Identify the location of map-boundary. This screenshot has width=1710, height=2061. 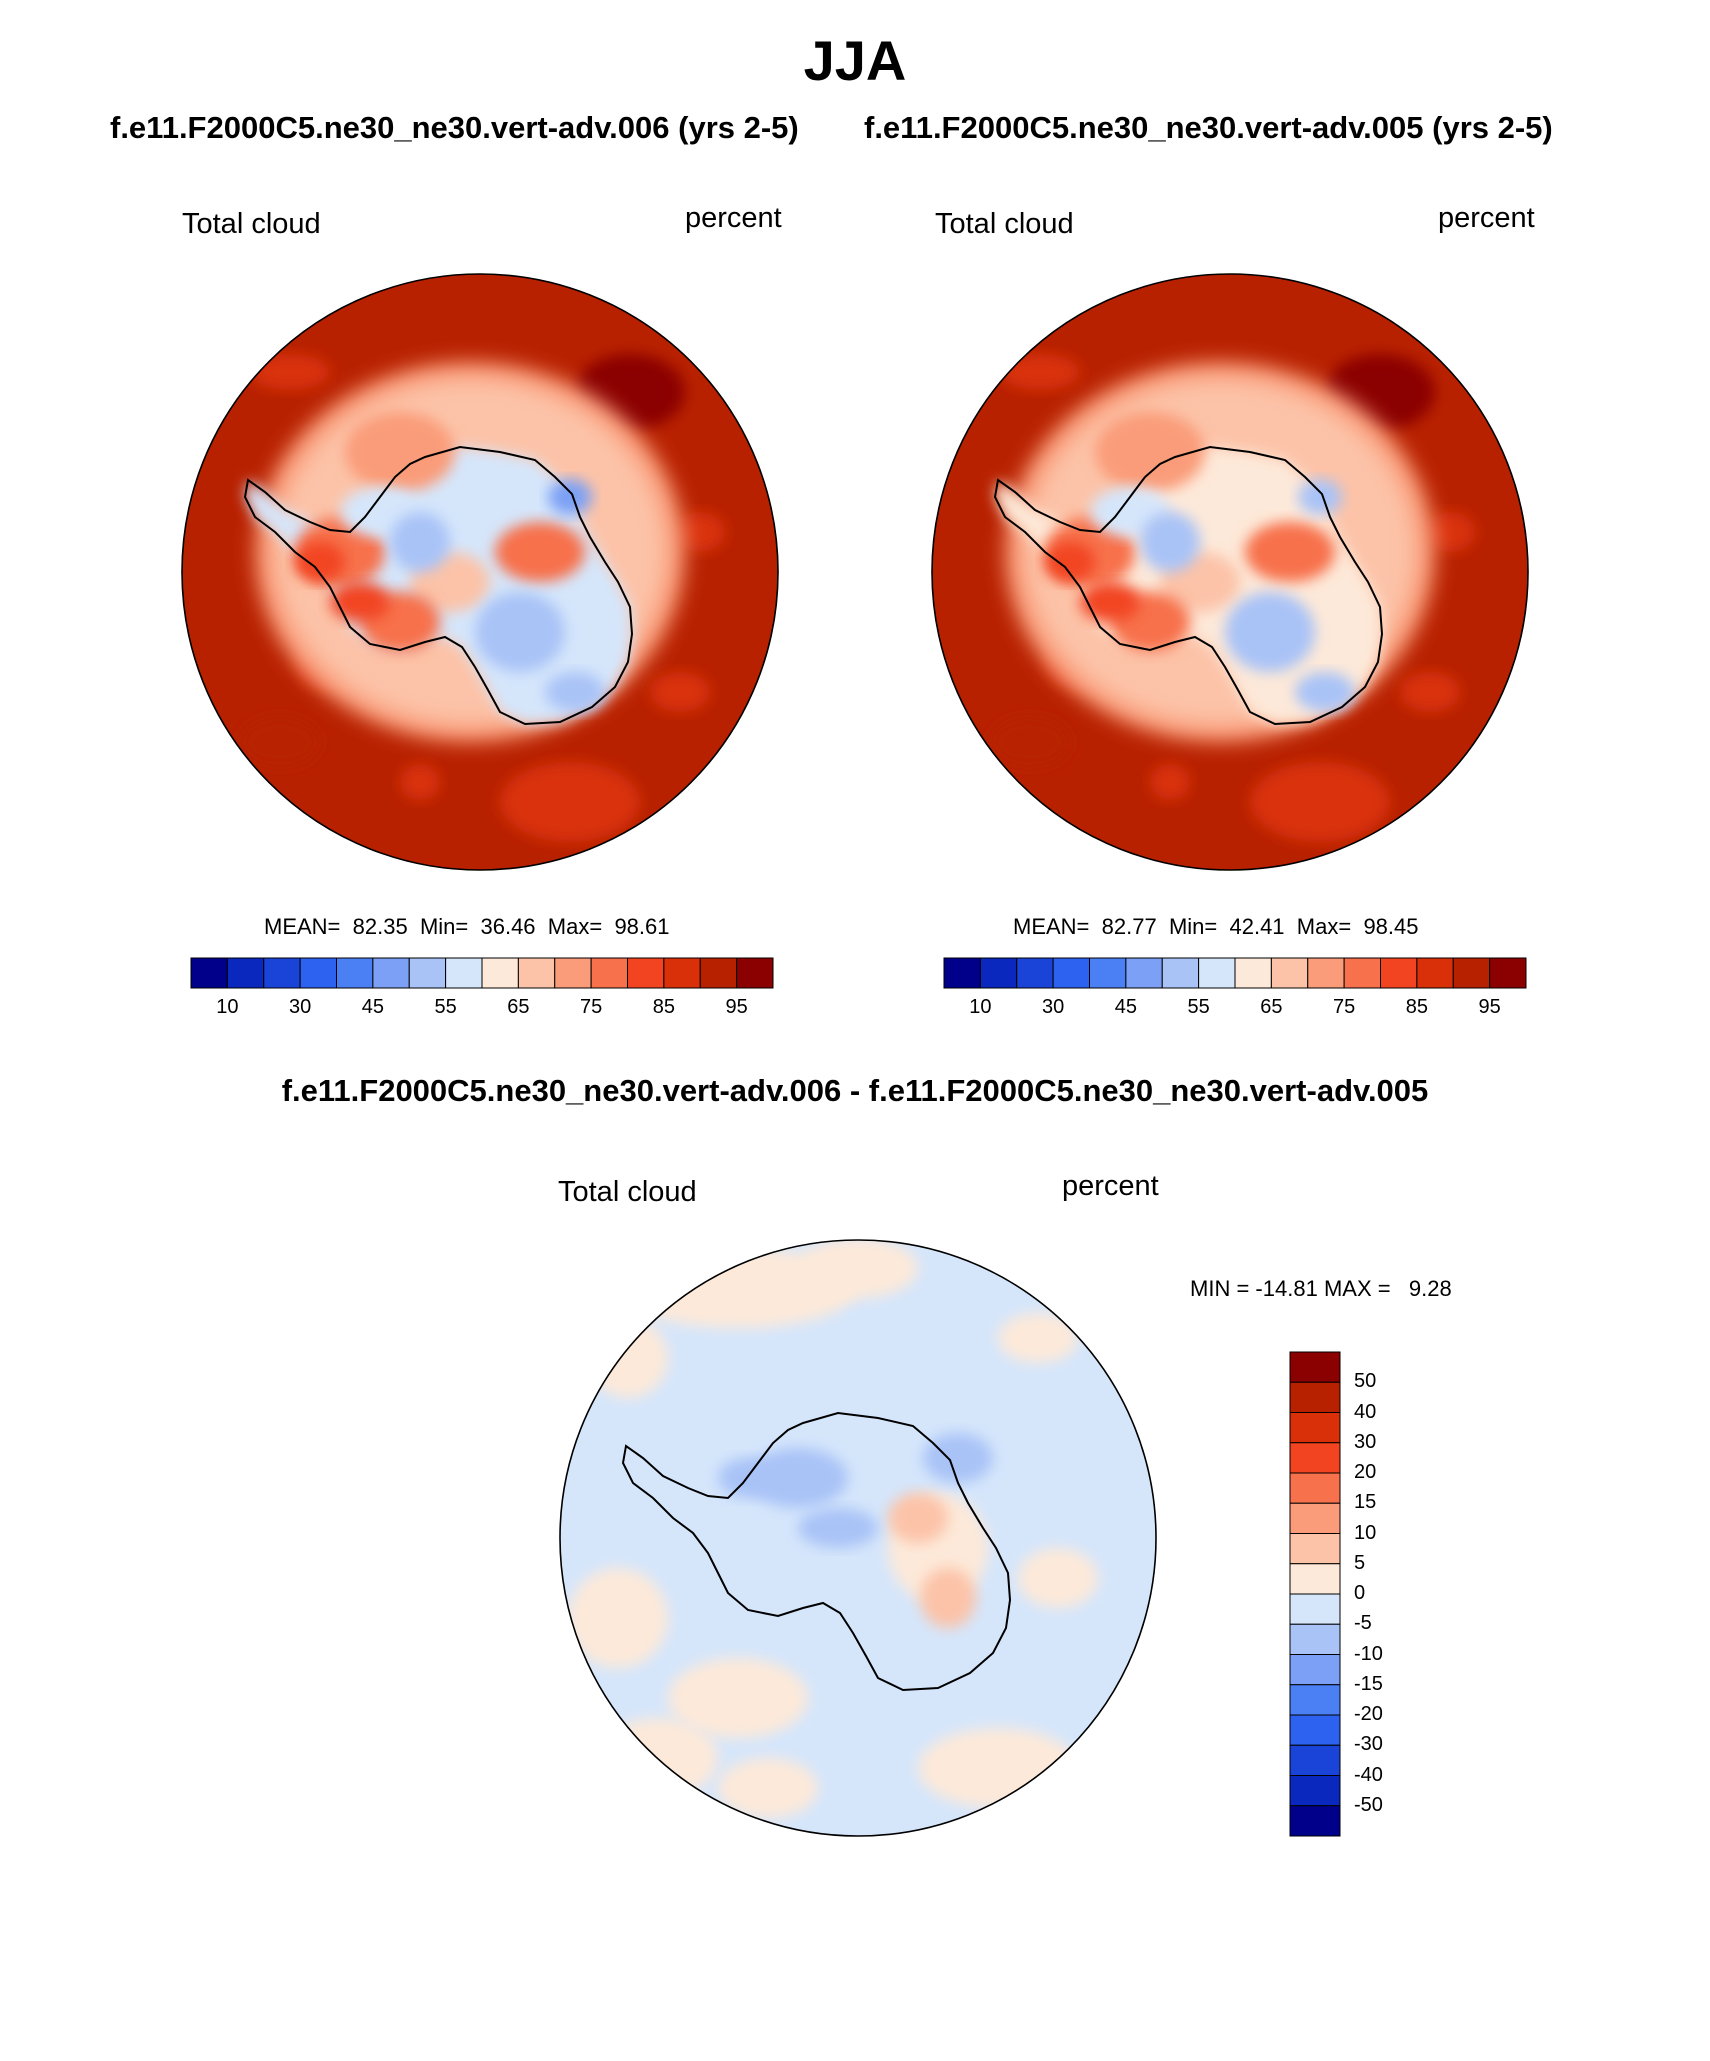
(480, 572).